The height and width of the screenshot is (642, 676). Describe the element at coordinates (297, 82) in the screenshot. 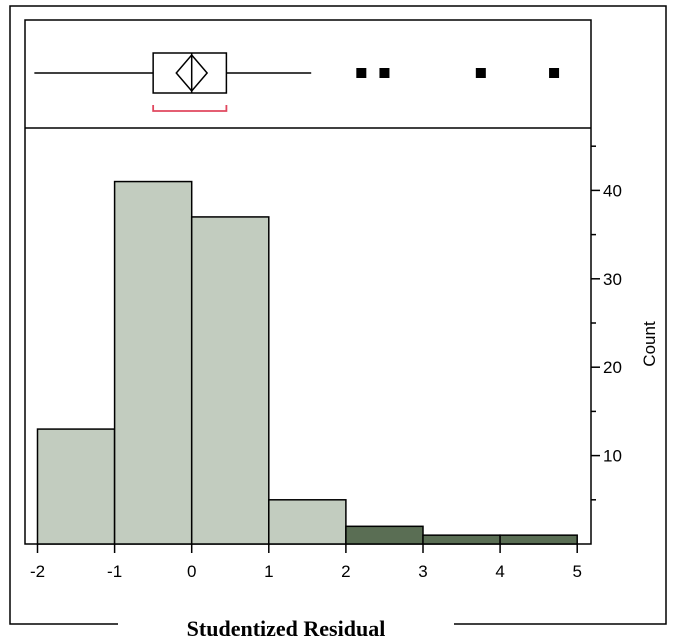

I see `box-plot` at that location.